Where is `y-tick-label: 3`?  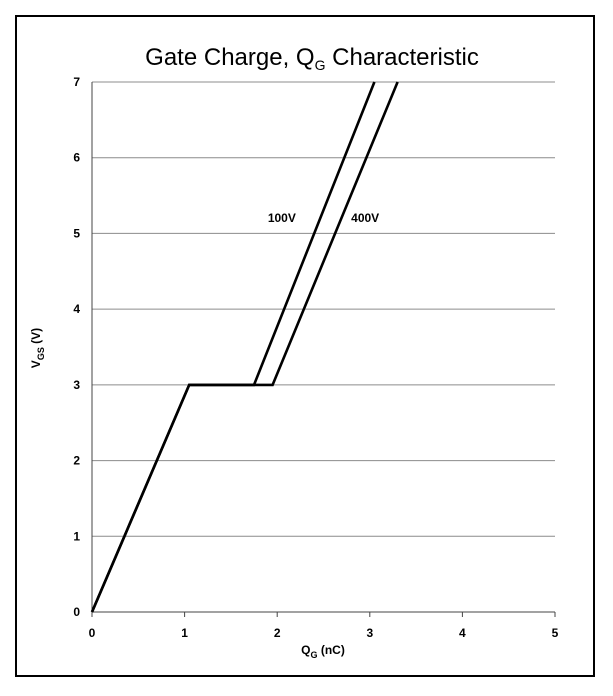 y-tick-label: 3 is located at coordinates (76, 385).